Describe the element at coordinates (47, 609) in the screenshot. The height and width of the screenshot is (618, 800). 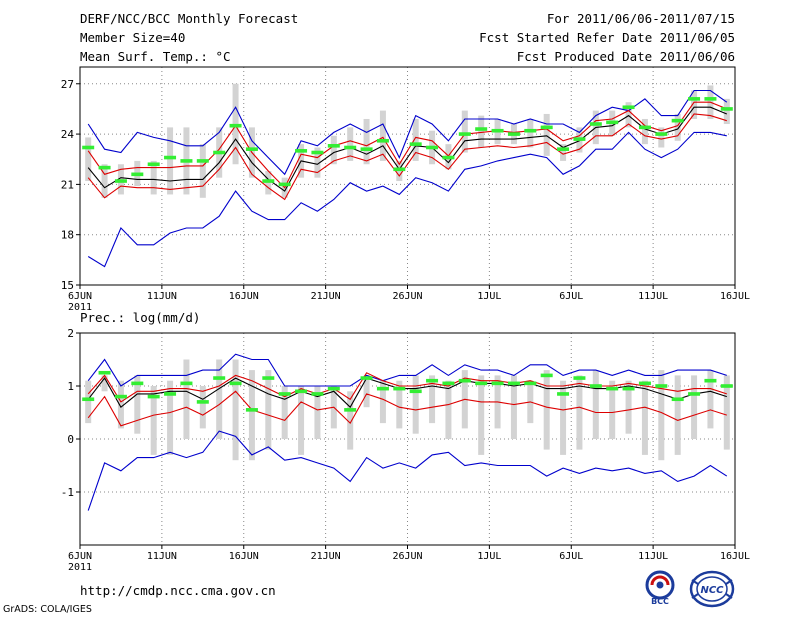
I see `grads-credit: GrADS: COLA/IGES` at that location.